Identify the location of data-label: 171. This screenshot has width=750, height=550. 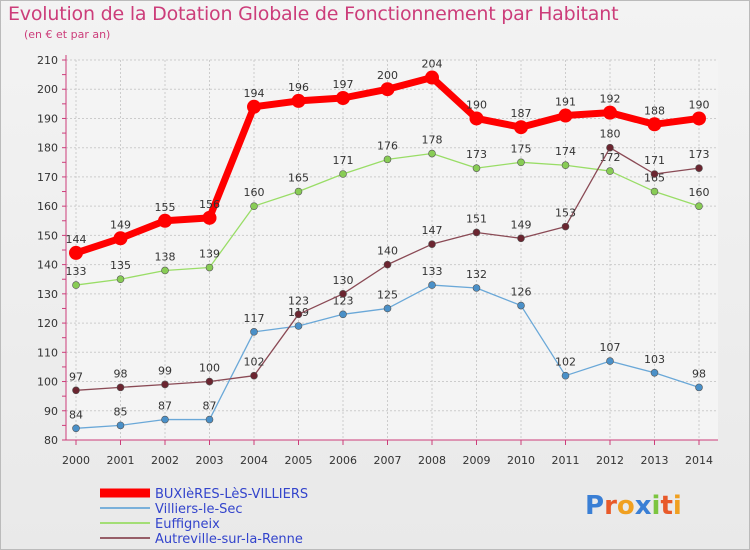
(654, 160).